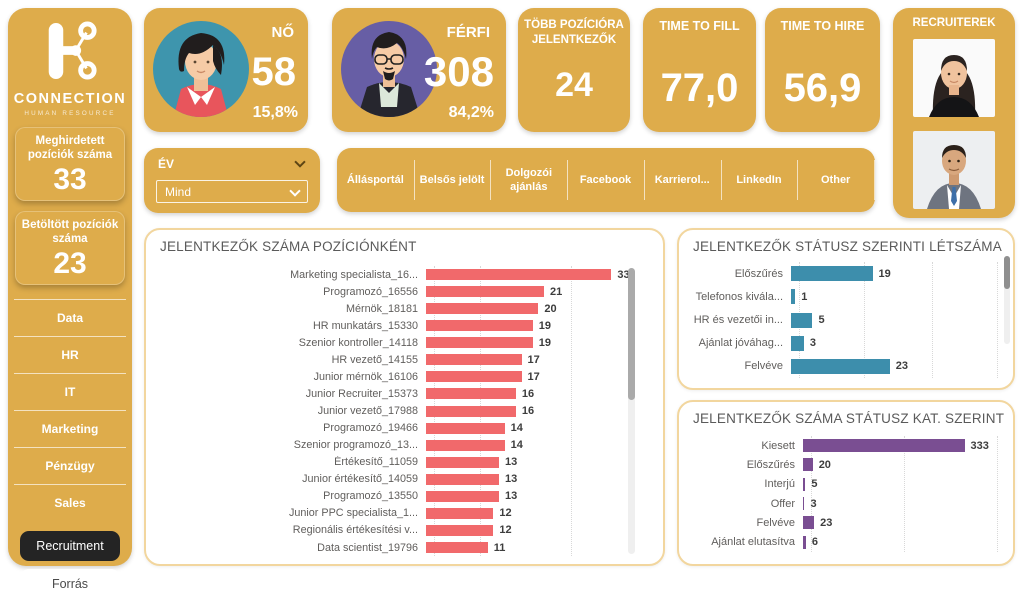 The width and height of the screenshot is (1024, 599). I want to click on recruiters-card: RECRUITEREK, so click(954, 113).